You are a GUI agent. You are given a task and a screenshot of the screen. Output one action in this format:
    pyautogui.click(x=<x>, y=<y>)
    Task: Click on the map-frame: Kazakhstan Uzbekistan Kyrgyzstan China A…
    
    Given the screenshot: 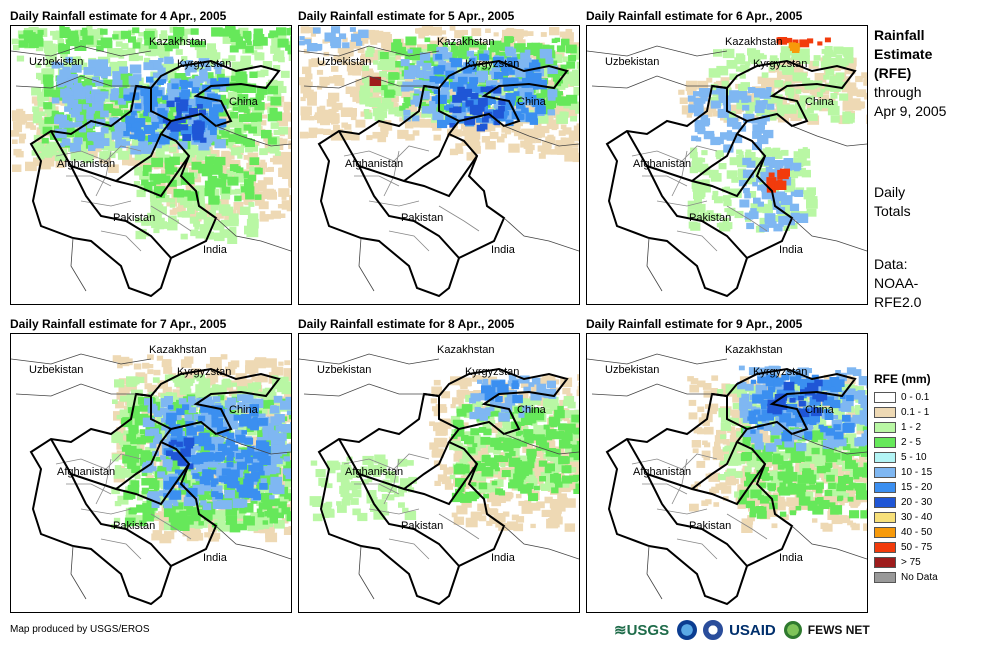 What is the action you would take?
    pyautogui.click(x=727, y=165)
    